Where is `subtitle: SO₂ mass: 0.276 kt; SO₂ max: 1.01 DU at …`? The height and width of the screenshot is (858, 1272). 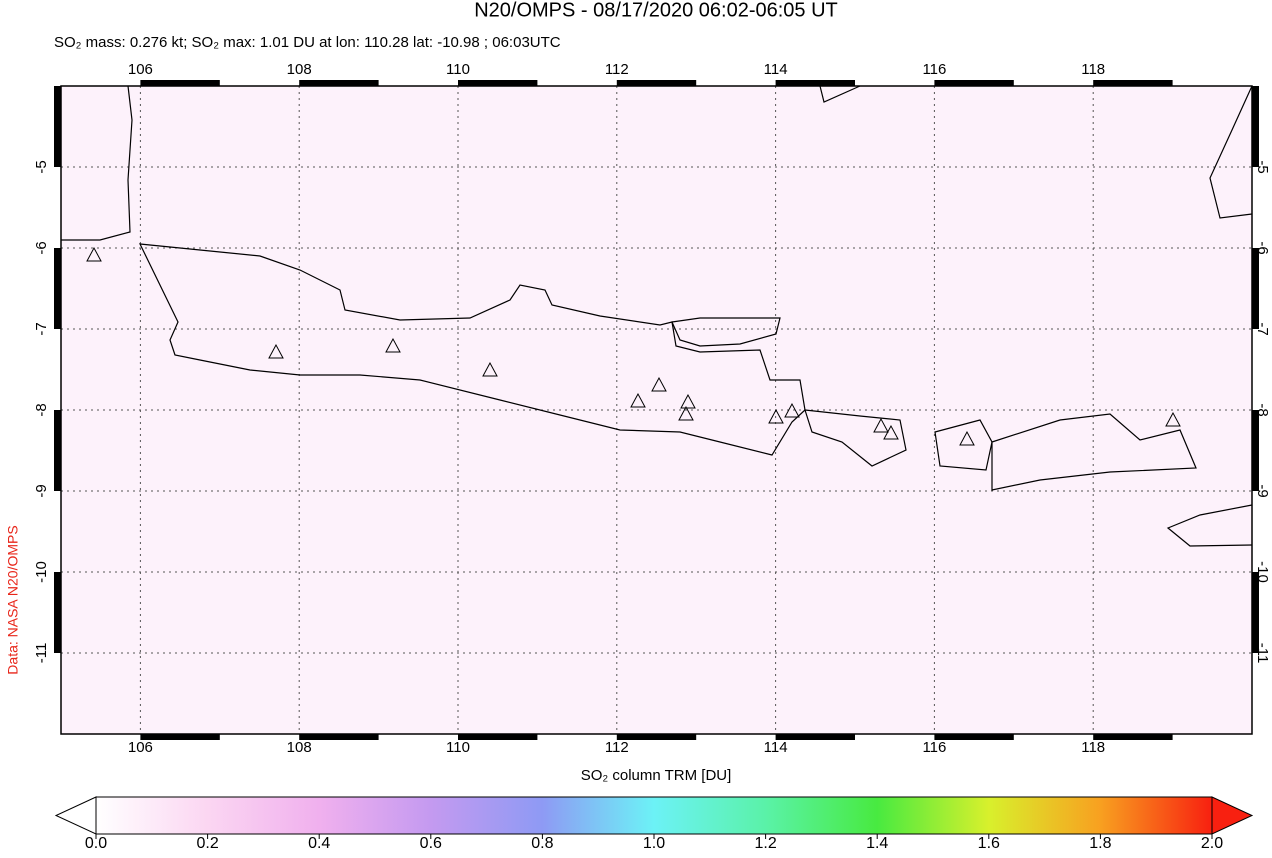 subtitle: SO₂ mass: 0.276 kt; SO₂ max: 1.01 DU at … is located at coordinates (307, 42).